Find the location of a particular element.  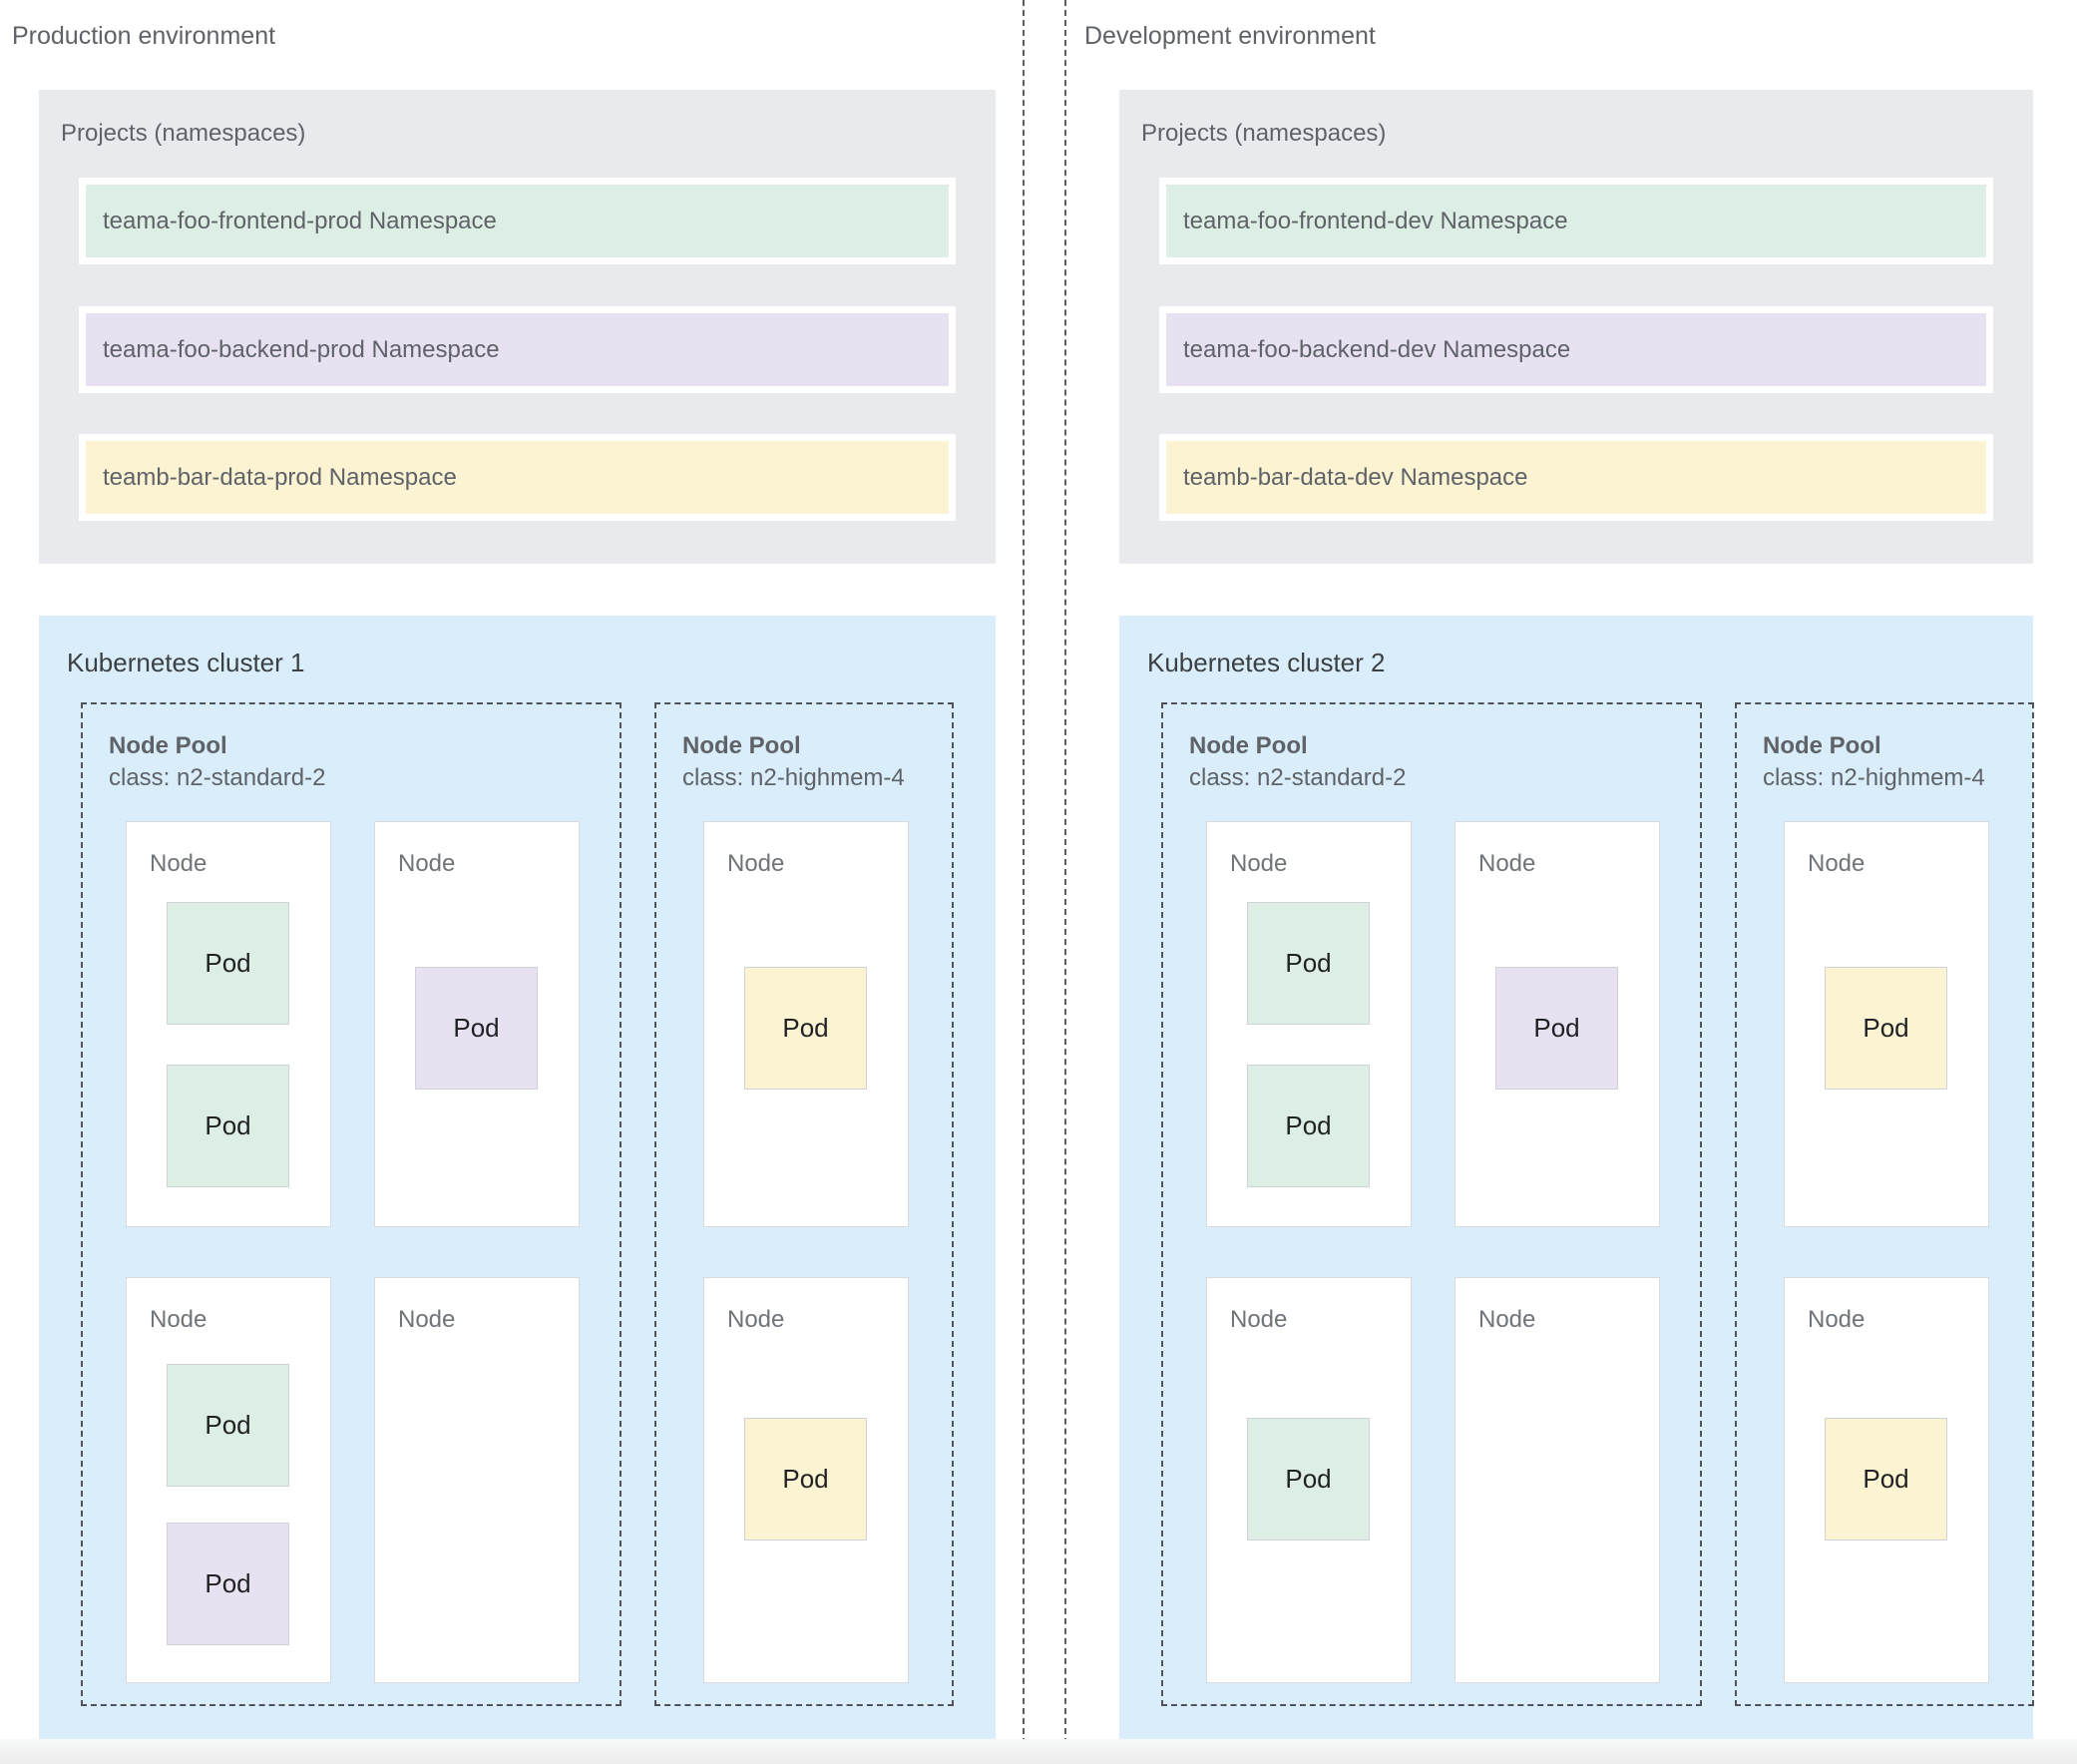

environment-divider-line-right is located at coordinates (1065, 882).